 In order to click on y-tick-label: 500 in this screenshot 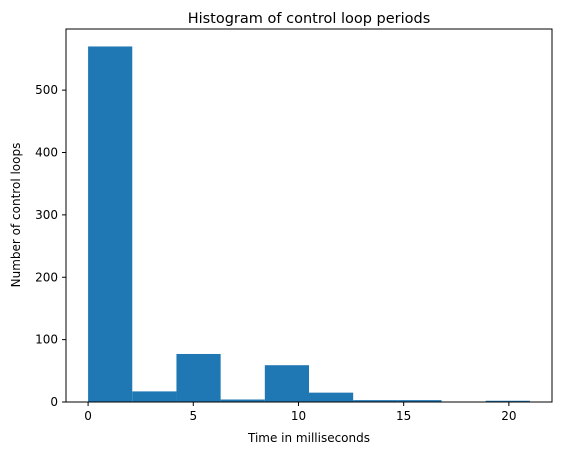, I will do `click(46, 90)`.